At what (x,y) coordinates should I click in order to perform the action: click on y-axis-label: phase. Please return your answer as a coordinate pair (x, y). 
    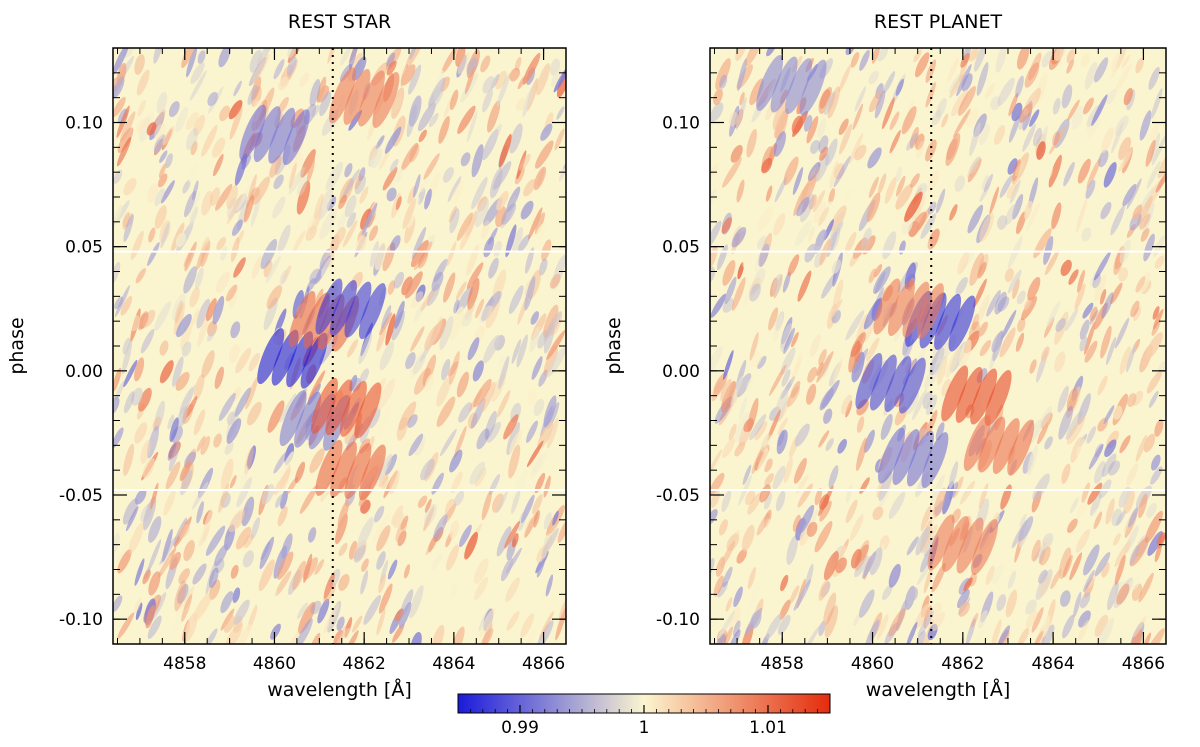
    Looking at the image, I should click on (614, 345).